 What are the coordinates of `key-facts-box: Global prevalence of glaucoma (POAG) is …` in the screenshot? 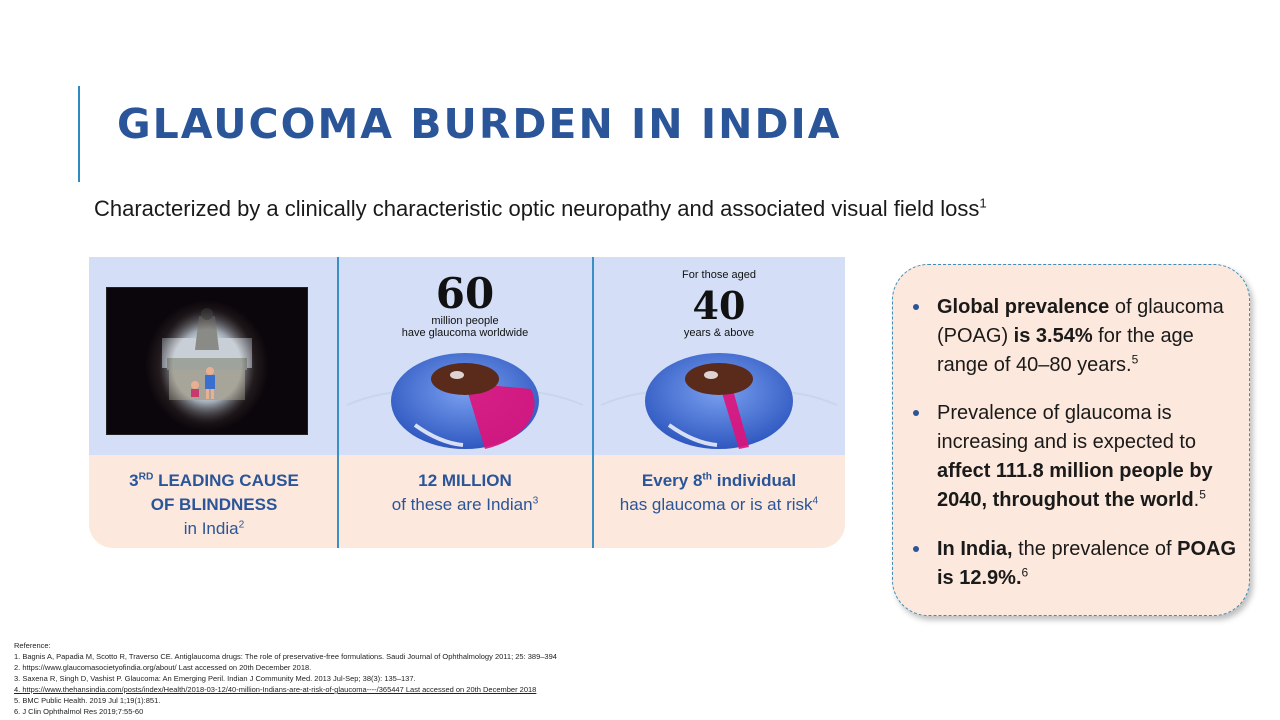 It's located at (1071, 440).